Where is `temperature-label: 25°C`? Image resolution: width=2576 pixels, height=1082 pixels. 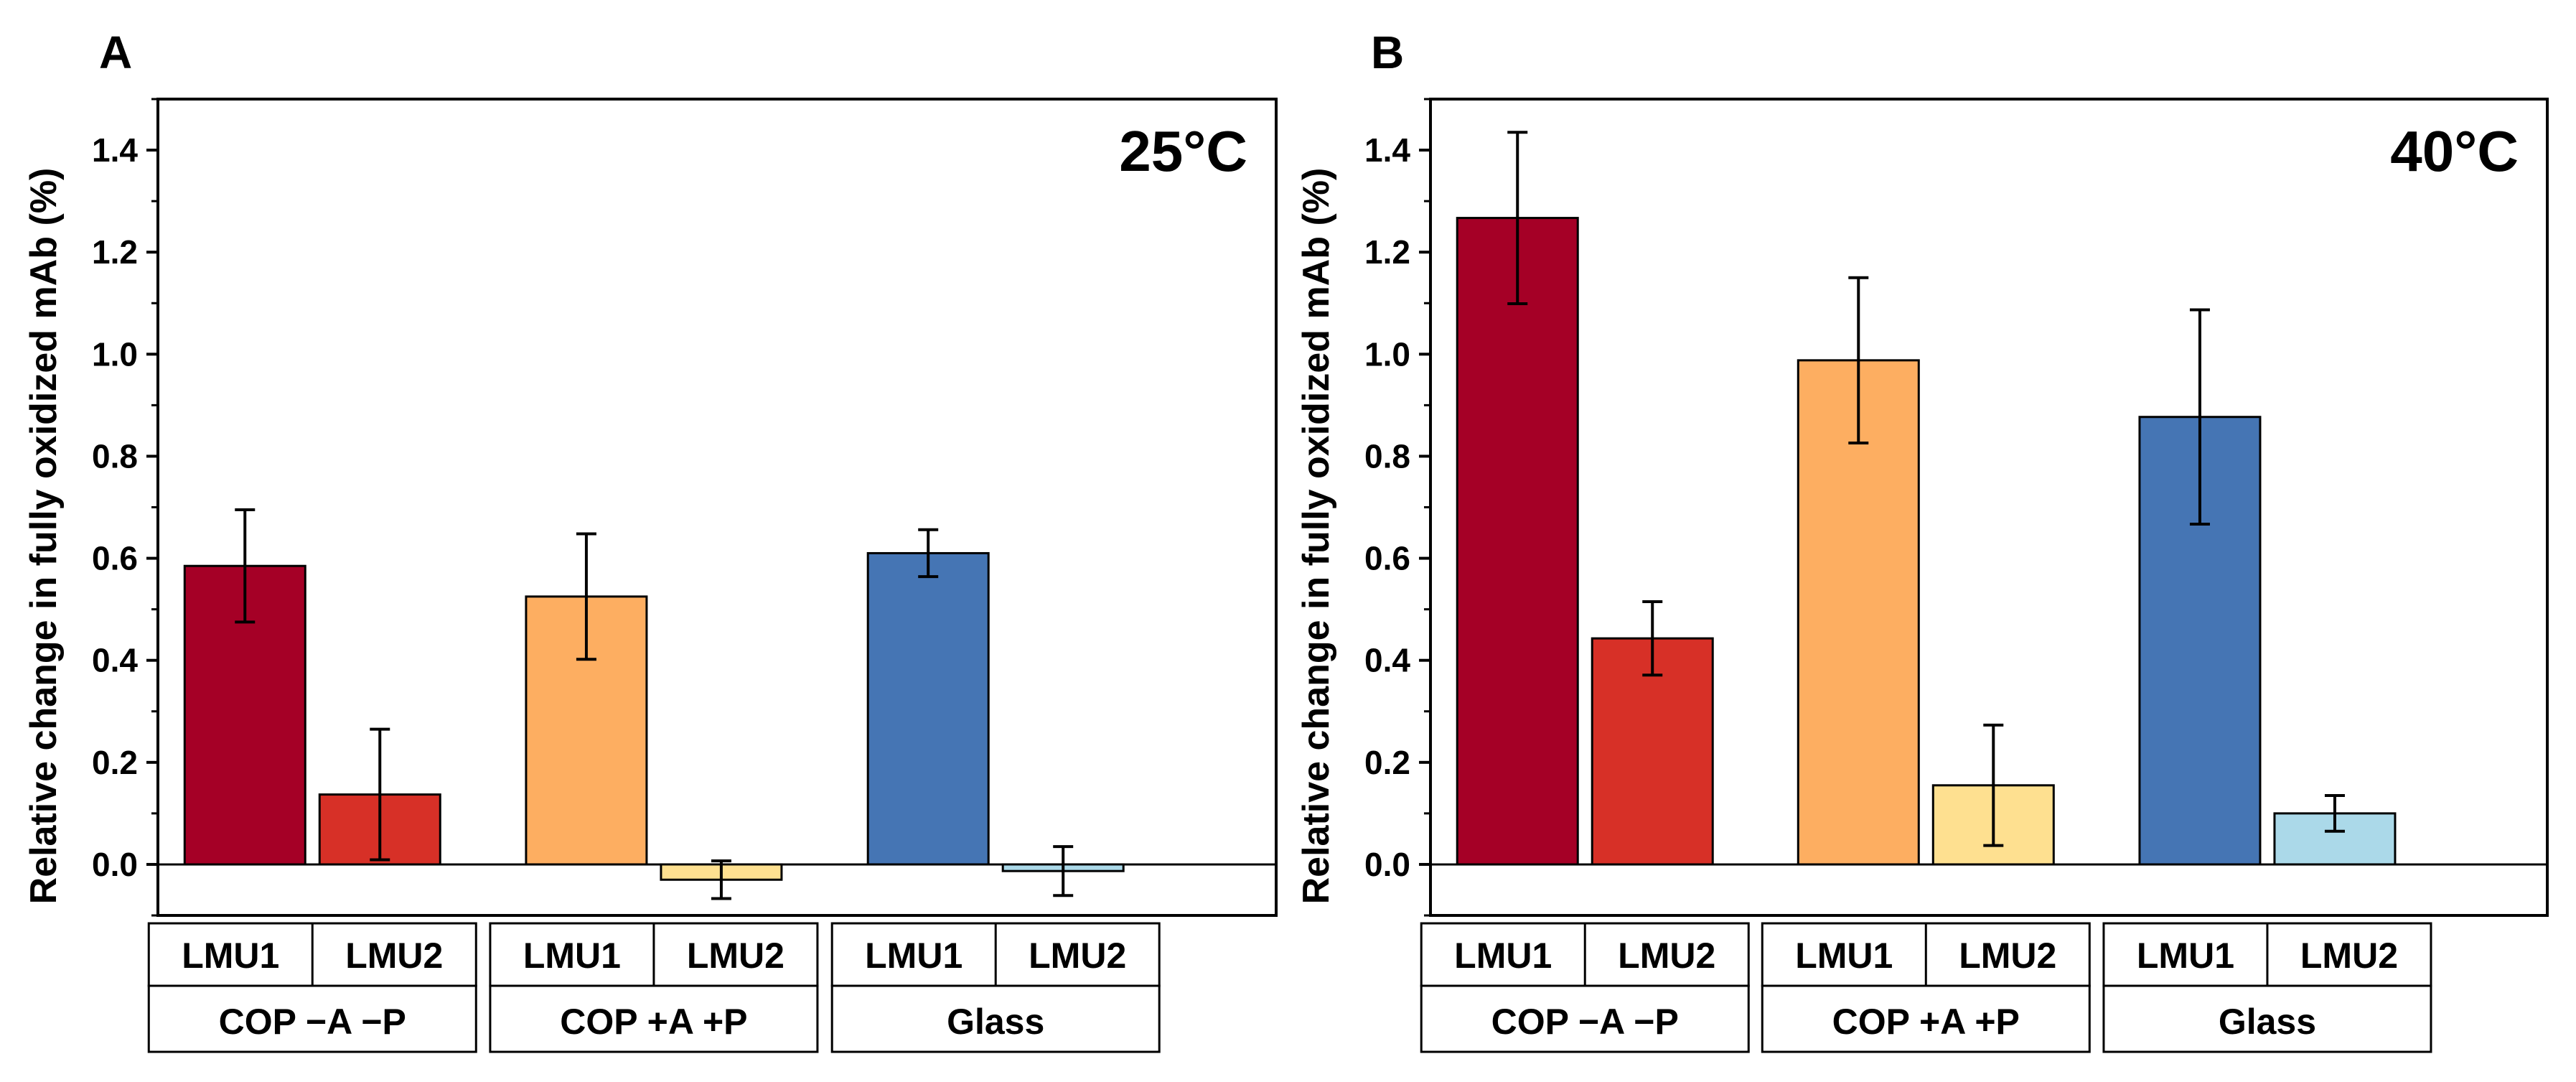 temperature-label: 25°C is located at coordinates (1183, 151).